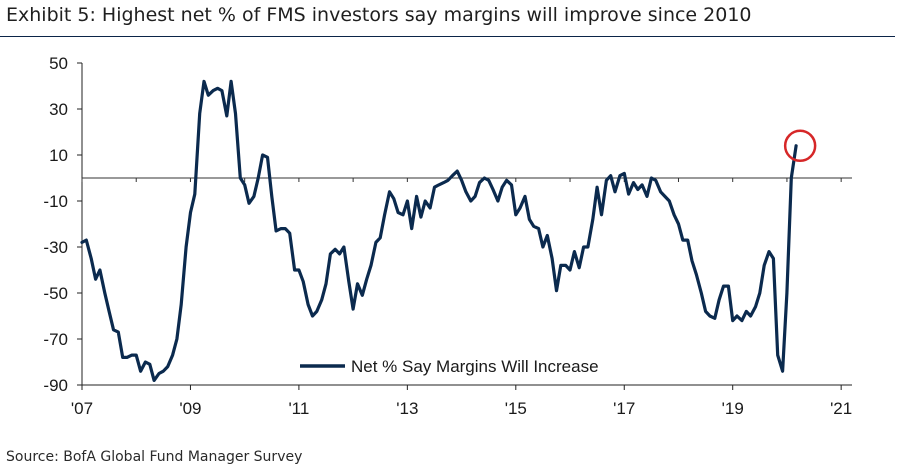  I want to click on y-axis: 50 30 10 -10 -30 -50 -70 -90, so click(63, 224).